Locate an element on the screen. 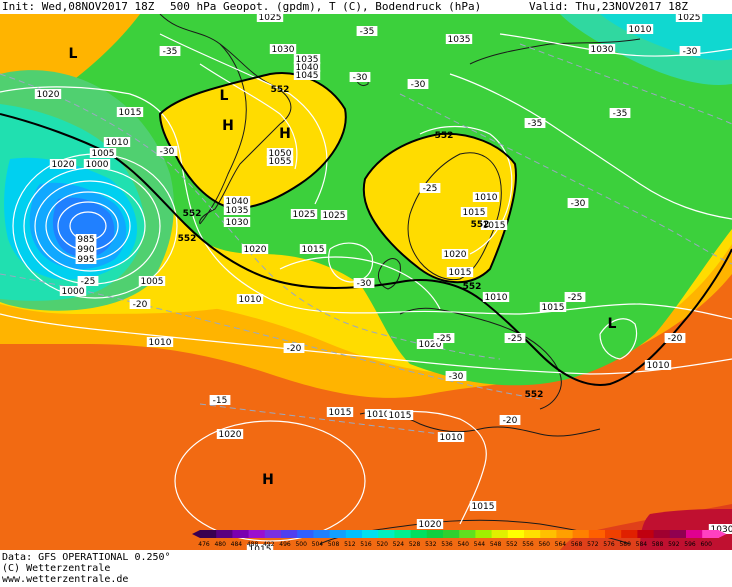  low-core is located at coordinates (83, 227).